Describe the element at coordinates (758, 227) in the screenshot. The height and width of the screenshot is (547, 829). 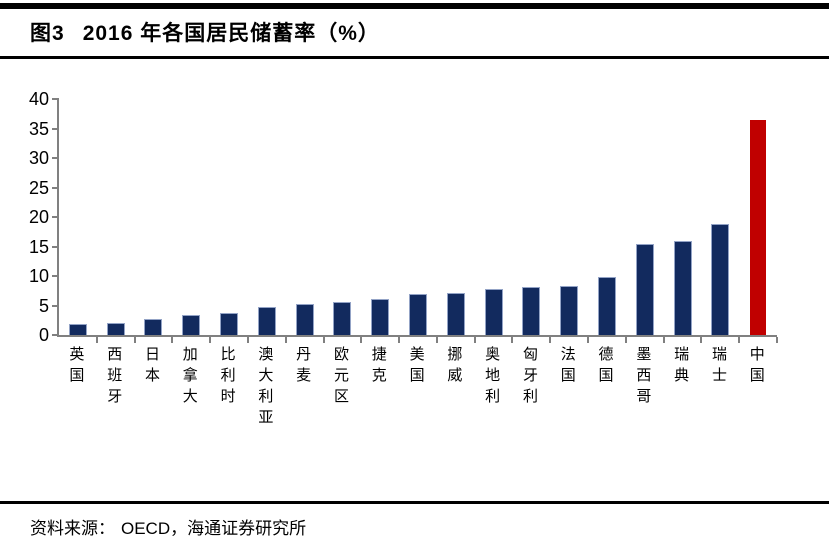
I see `chart-bar-highlight` at that location.